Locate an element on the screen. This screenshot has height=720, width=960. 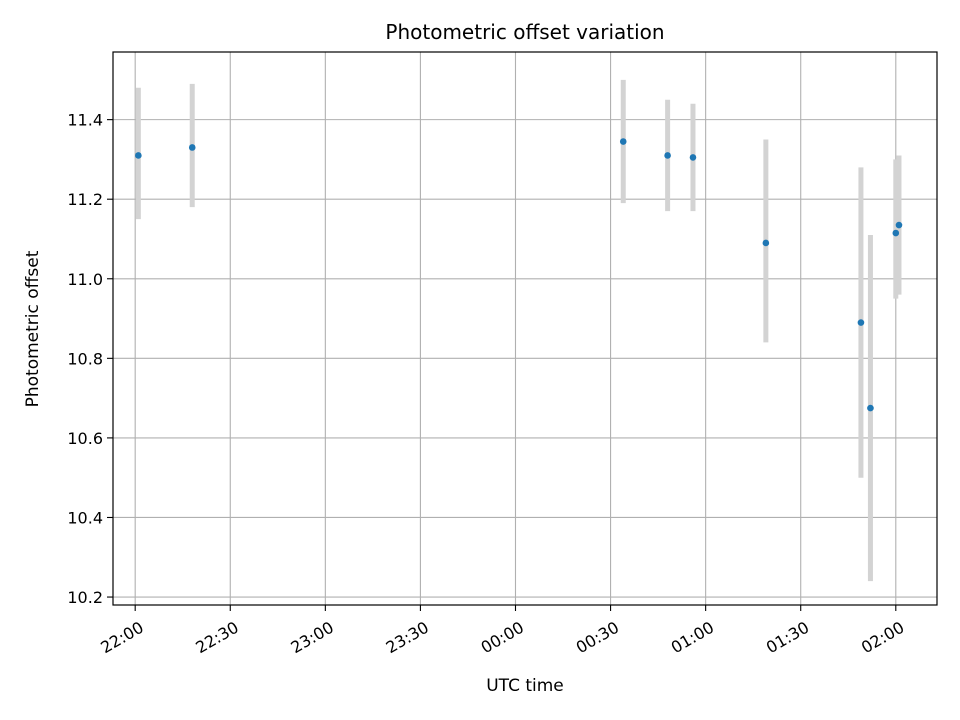
y-tick-label: 11.2 is located at coordinates (85, 199).